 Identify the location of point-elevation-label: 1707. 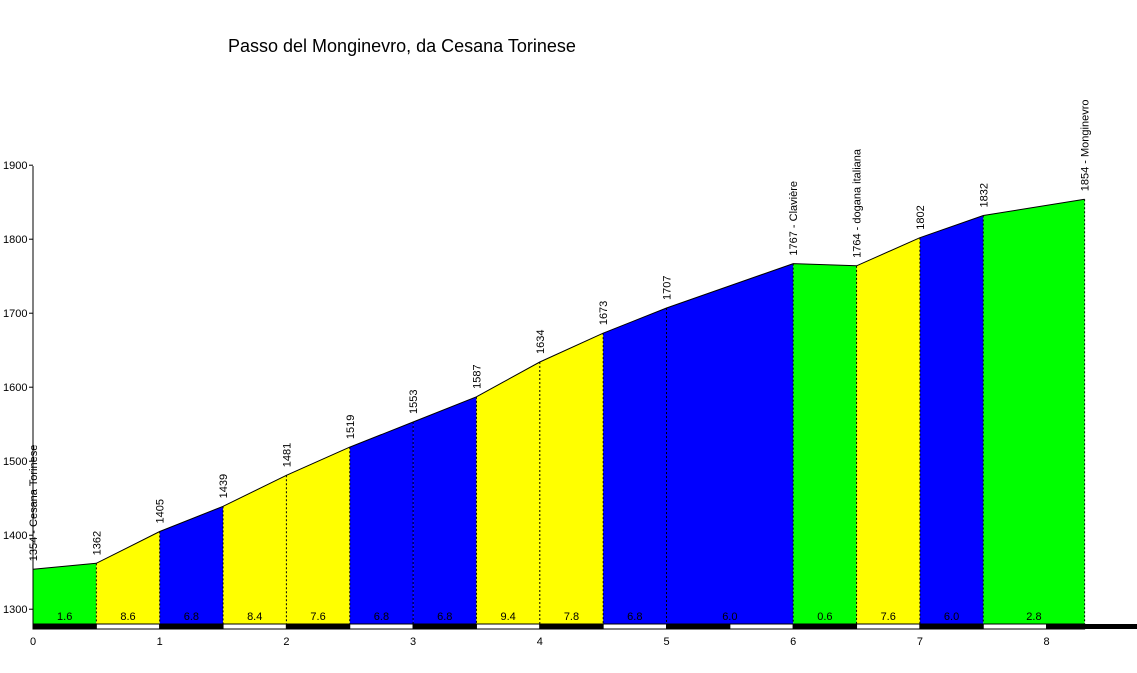
(668, 288).